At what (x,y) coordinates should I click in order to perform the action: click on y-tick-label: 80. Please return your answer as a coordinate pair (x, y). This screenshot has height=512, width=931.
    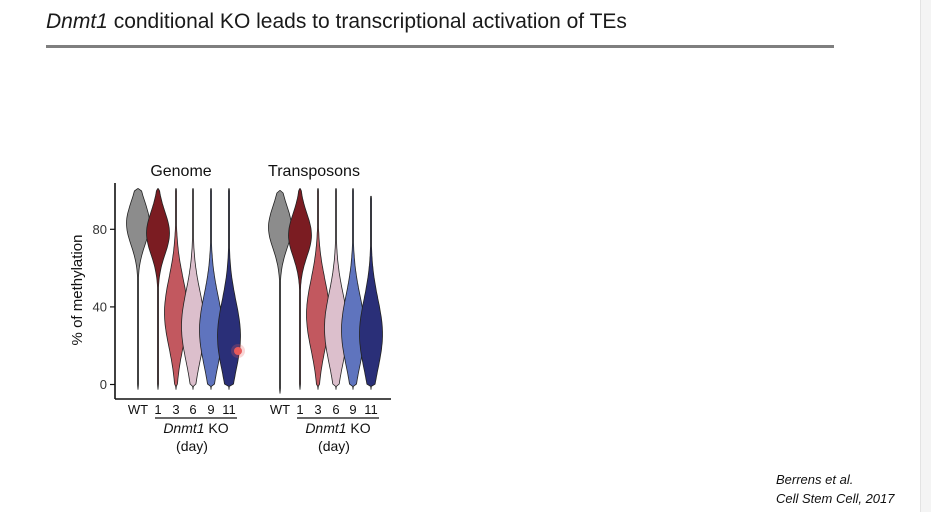
    Looking at the image, I should click on (100, 229).